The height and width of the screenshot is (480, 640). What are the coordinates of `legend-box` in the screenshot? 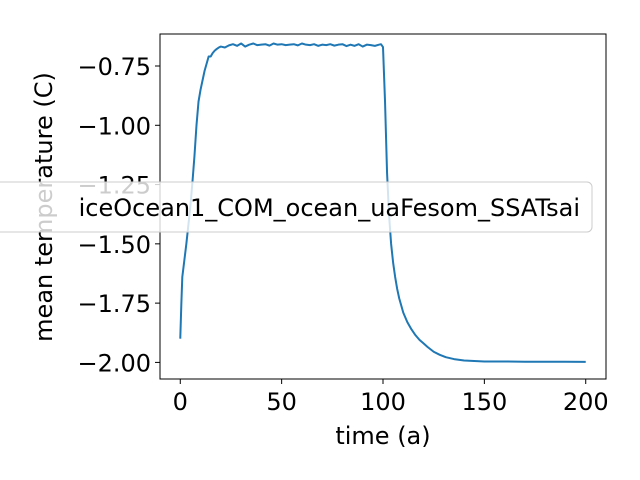 It's located at (296, 207).